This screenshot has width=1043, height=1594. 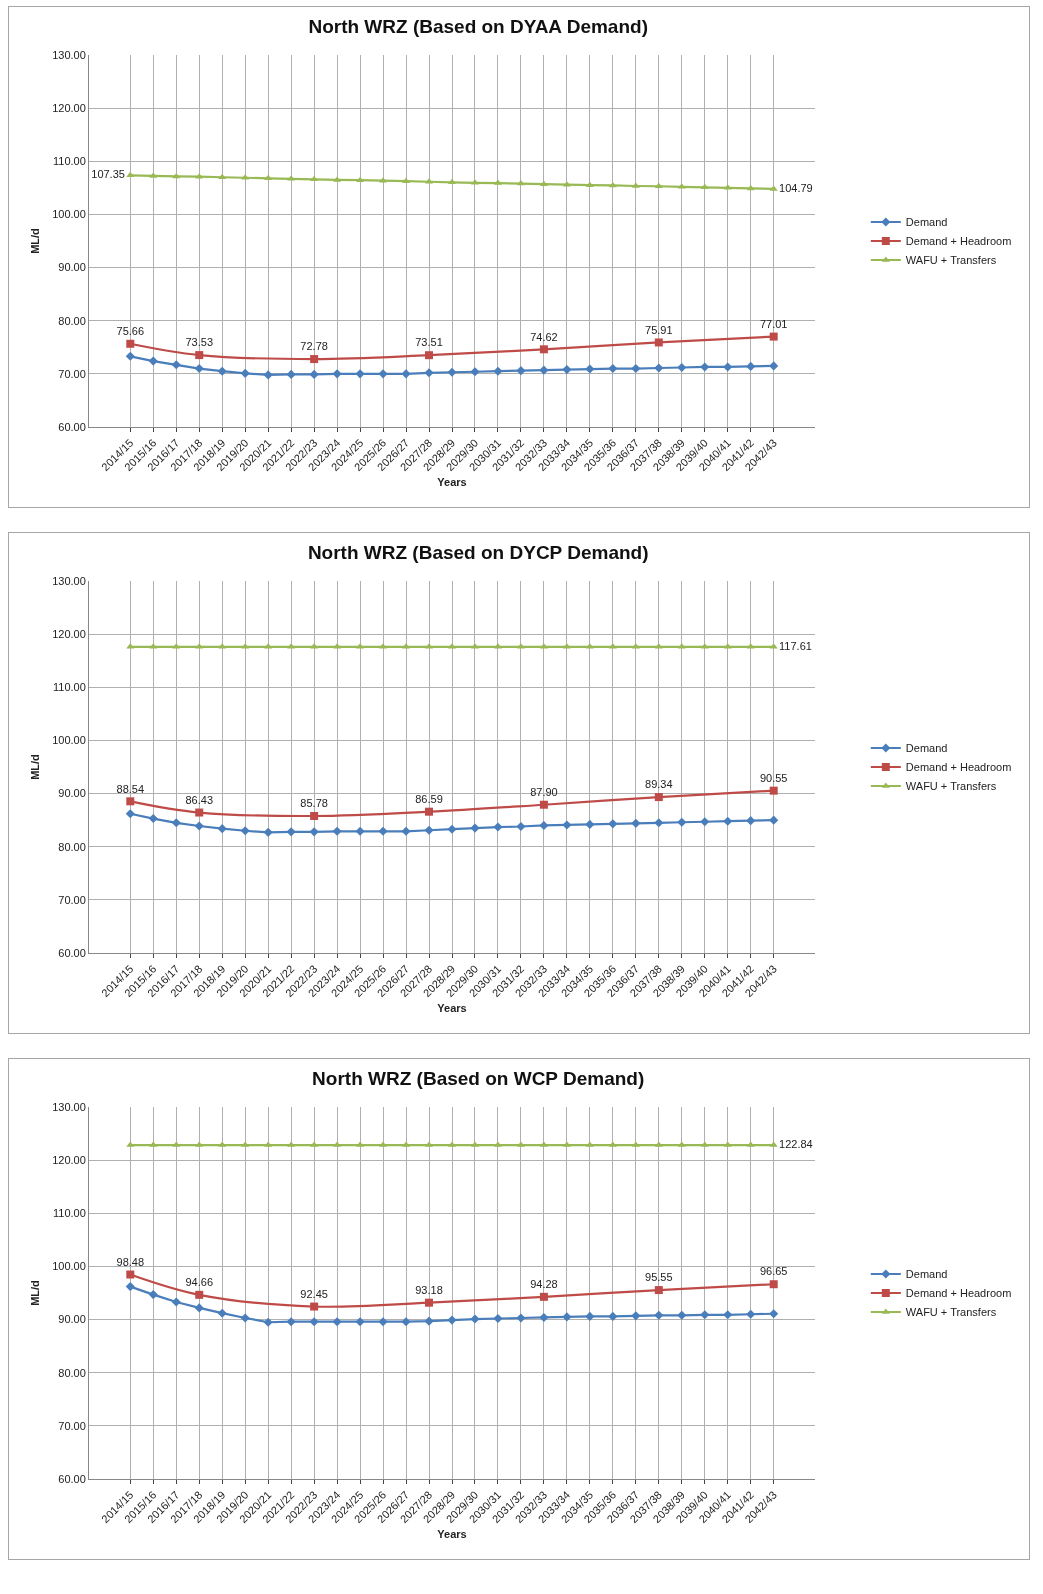 I want to click on data-label: 117.61, so click(x=795, y=645).